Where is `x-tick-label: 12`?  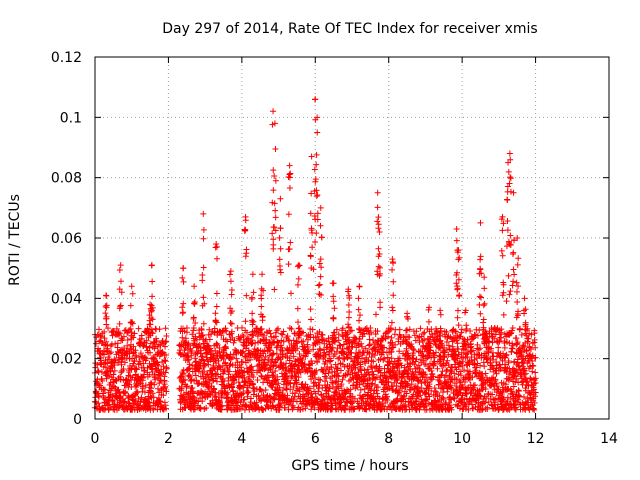 x-tick-label: 12 is located at coordinates (536, 439).